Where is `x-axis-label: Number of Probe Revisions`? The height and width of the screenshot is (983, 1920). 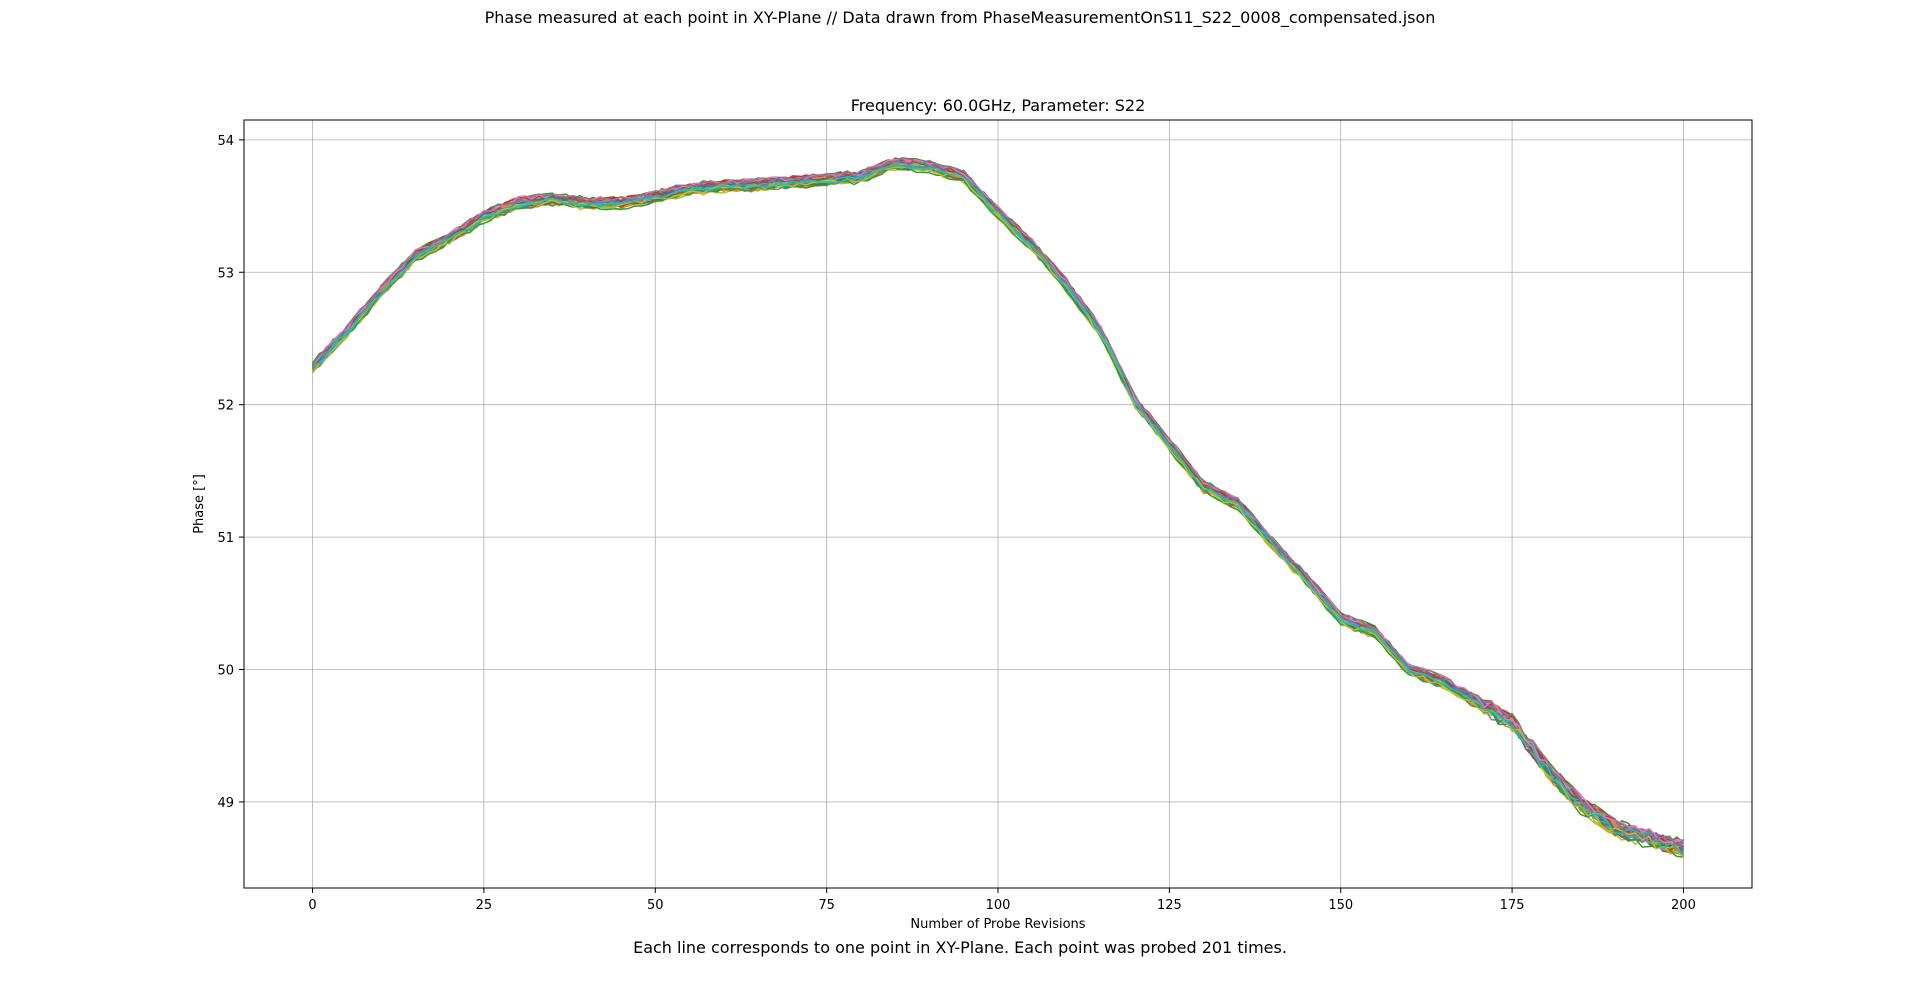 x-axis-label: Number of Probe Revisions is located at coordinates (997, 924).